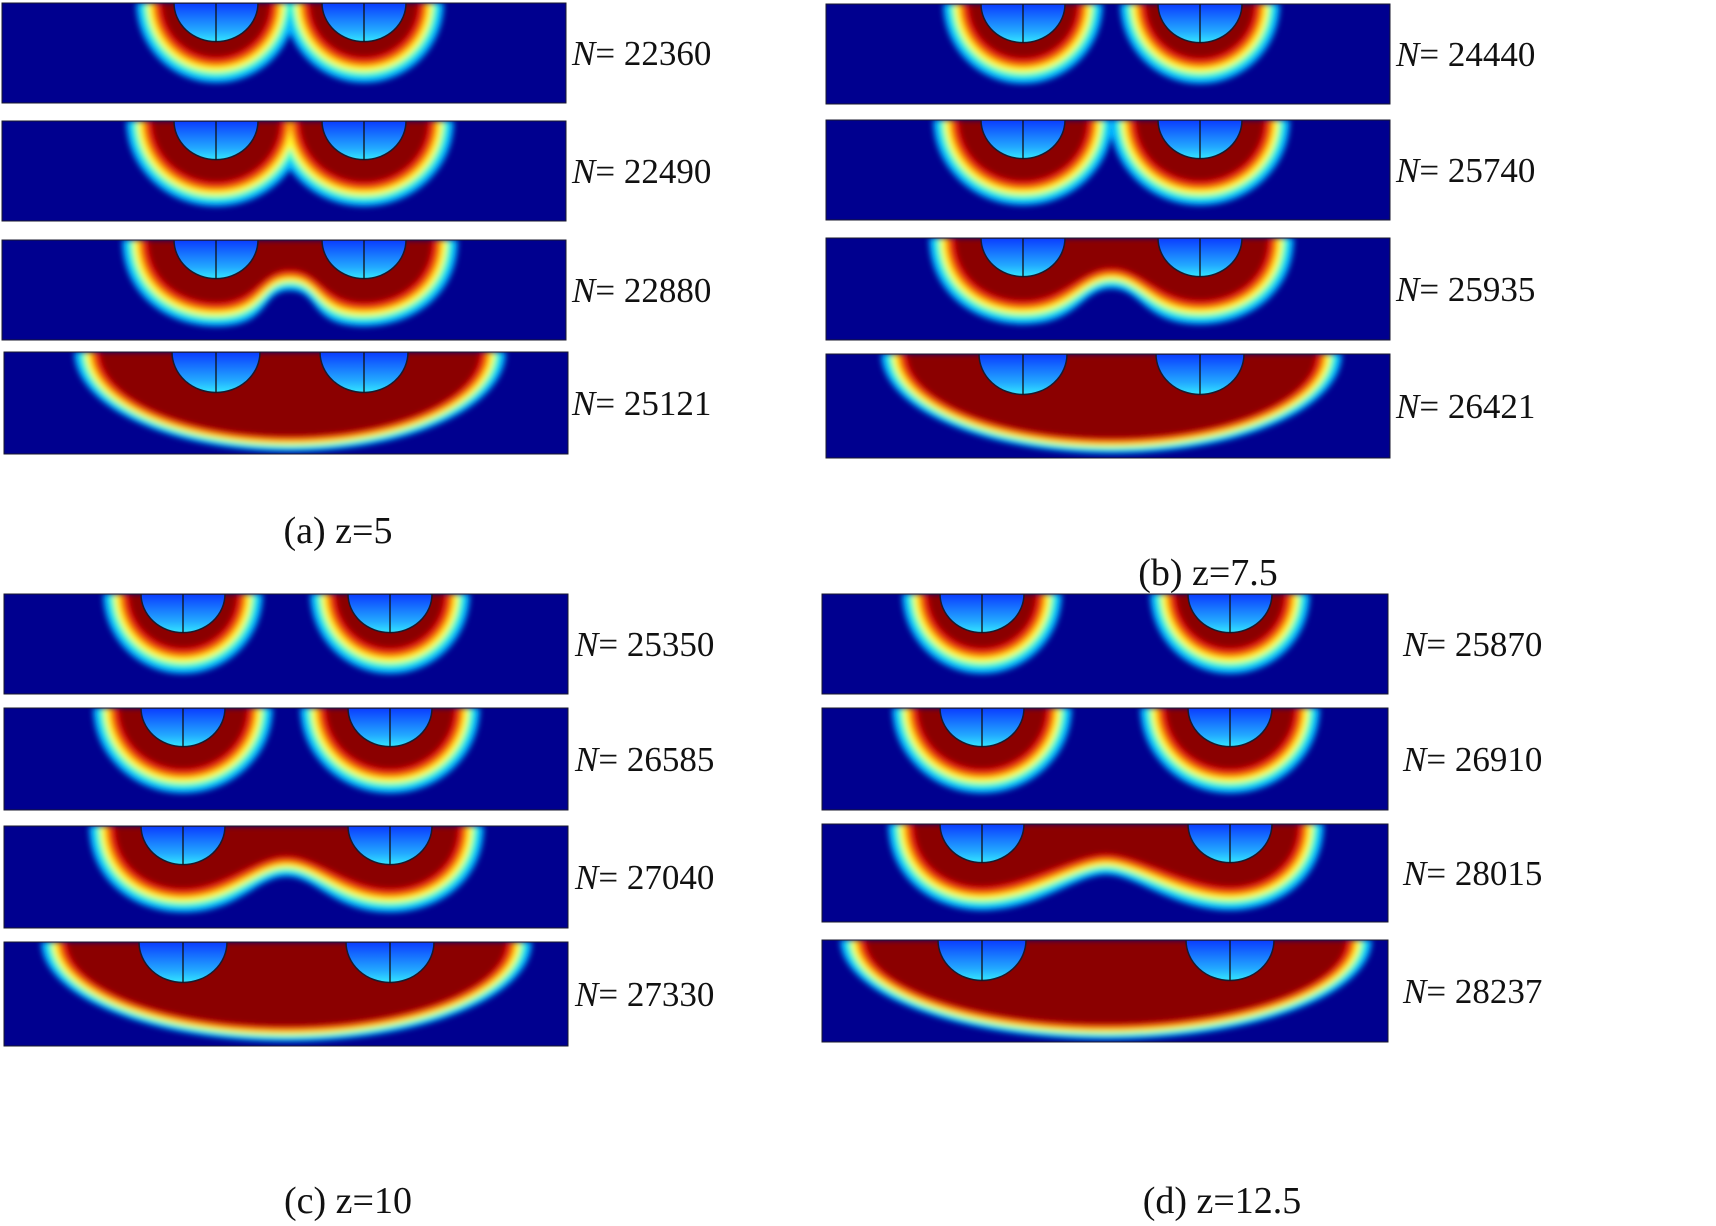 This screenshot has width=1716, height=1226. Describe the element at coordinates (1477, 289) in the screenshot. I see `cycle-value: = 25935` at that location.